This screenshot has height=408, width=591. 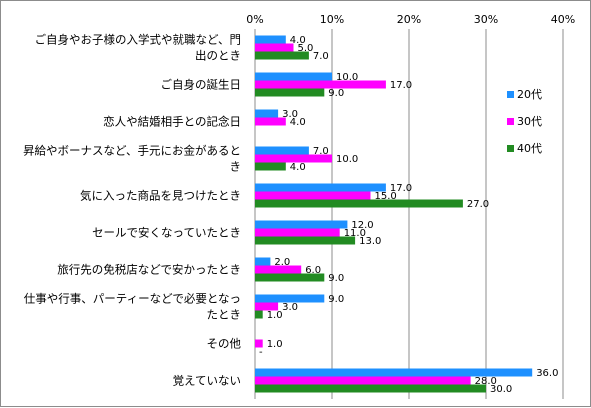 What do you see at coordinates (547, 373) in the screenshot?
I see `data-label: 36.0` at bounding box center [547, 373].